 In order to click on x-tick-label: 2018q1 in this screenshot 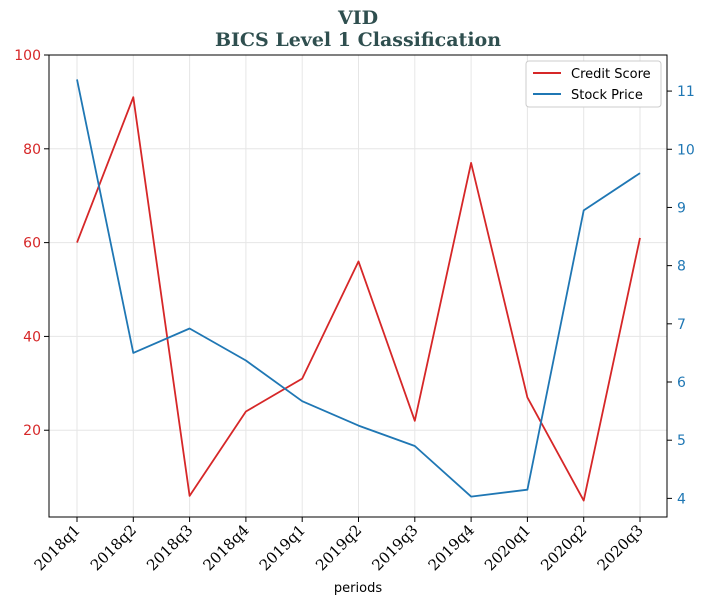, I will do `click(57, 547)`.